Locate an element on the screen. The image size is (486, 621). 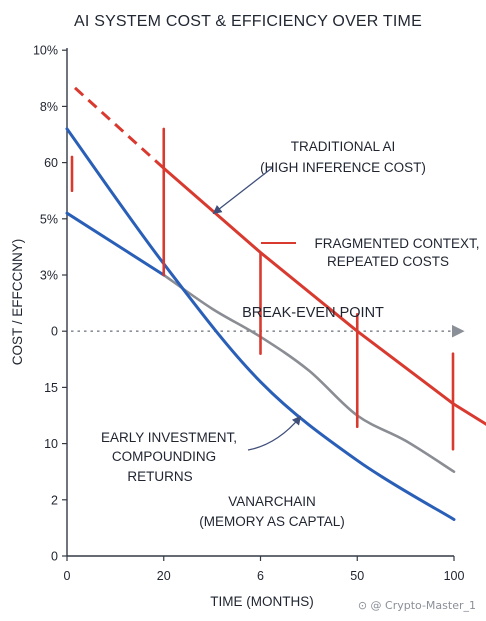
annotation-fragmented-line1: FRAGMENTED CONTEXT, is located at coordinates (396, 243).